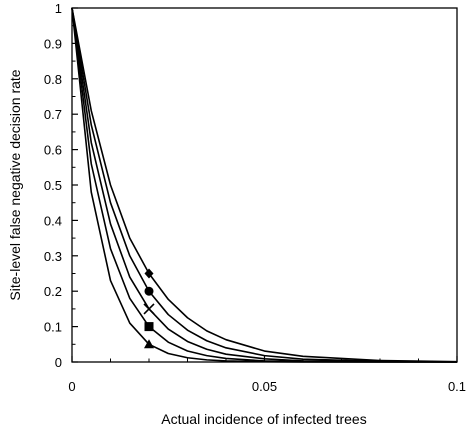 The height and width of the screenshot is (438, 474). Describe the element at coordinates (264, 386) in the screenshot. I see `x-tick-label: 0.05` at that location.